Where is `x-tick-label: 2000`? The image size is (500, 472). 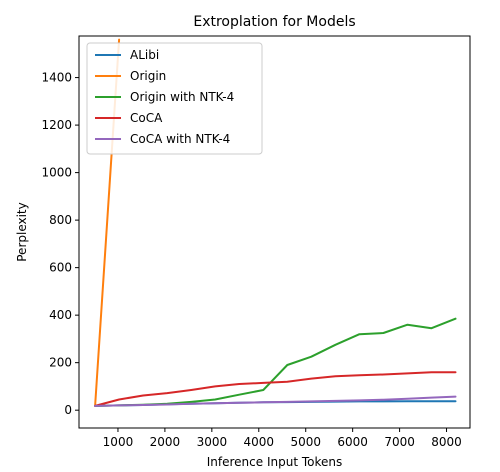
x-tick-label: 2000 is located at coordinates (165, 442).